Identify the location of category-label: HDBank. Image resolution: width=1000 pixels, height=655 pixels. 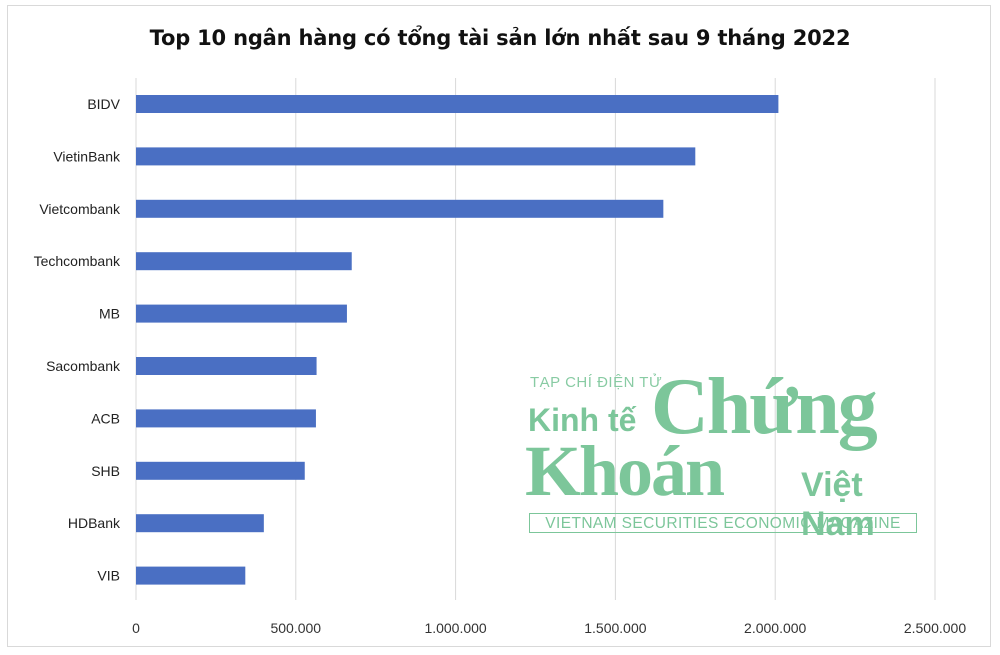
(94, 523).